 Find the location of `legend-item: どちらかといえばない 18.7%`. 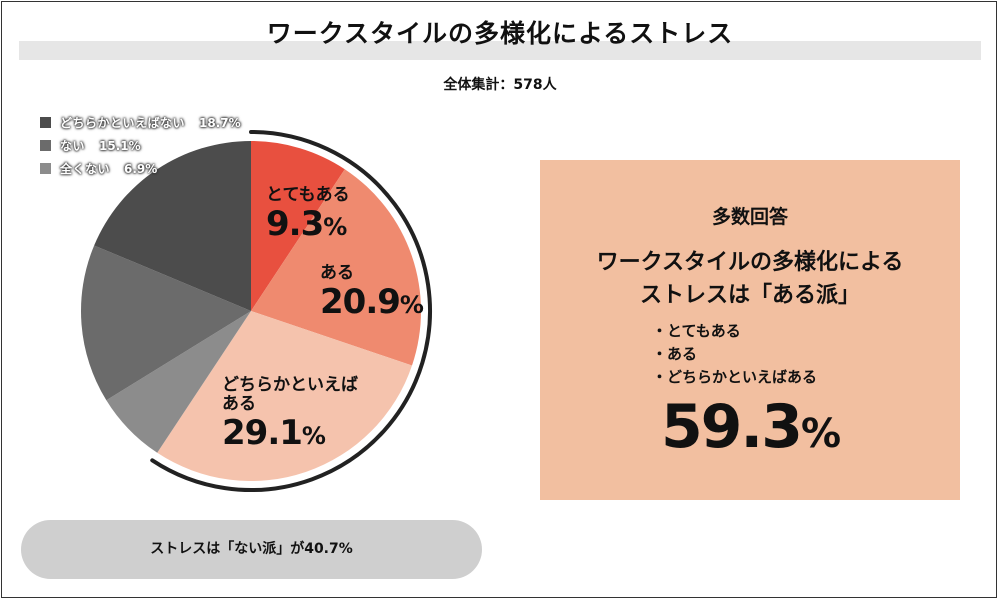

legend-item: どちらかといえばない 18.7% is located at coordinates (140, 122).